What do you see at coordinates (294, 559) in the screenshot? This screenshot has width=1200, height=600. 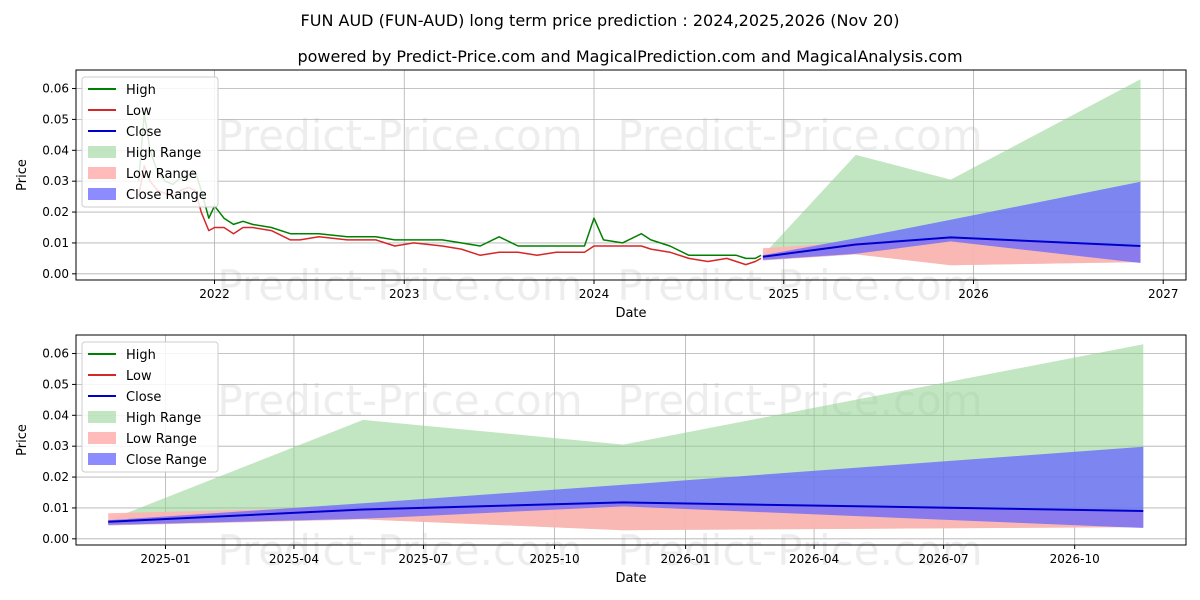 I see `x-tick-label: 2025-04` at bounding box center [294, 559].